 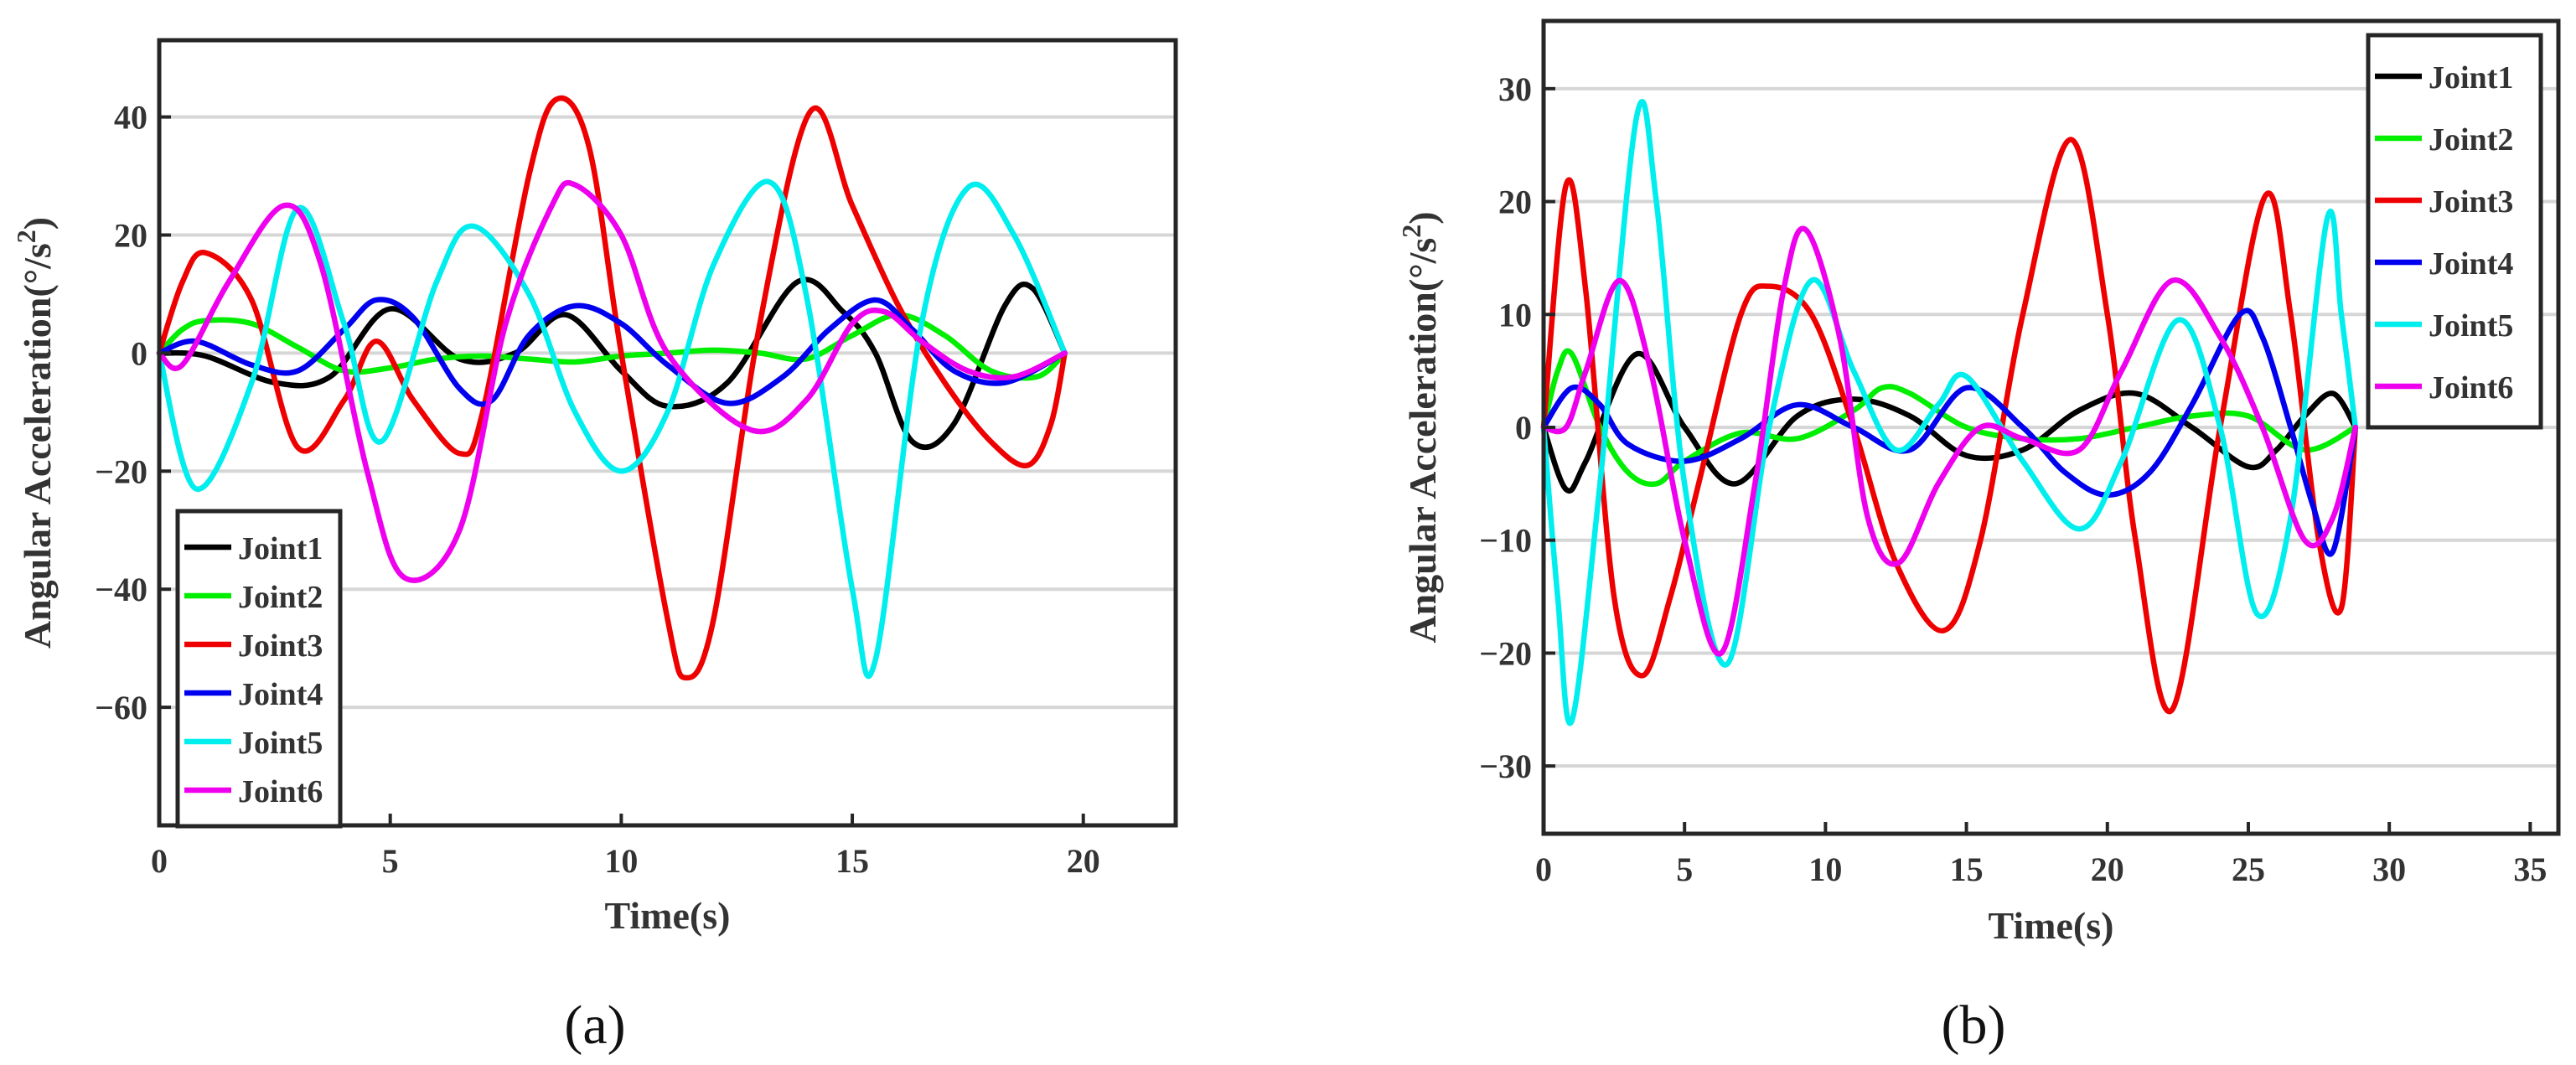 I want to click on y-tick-label: −30, so click(x=1505, y=766).